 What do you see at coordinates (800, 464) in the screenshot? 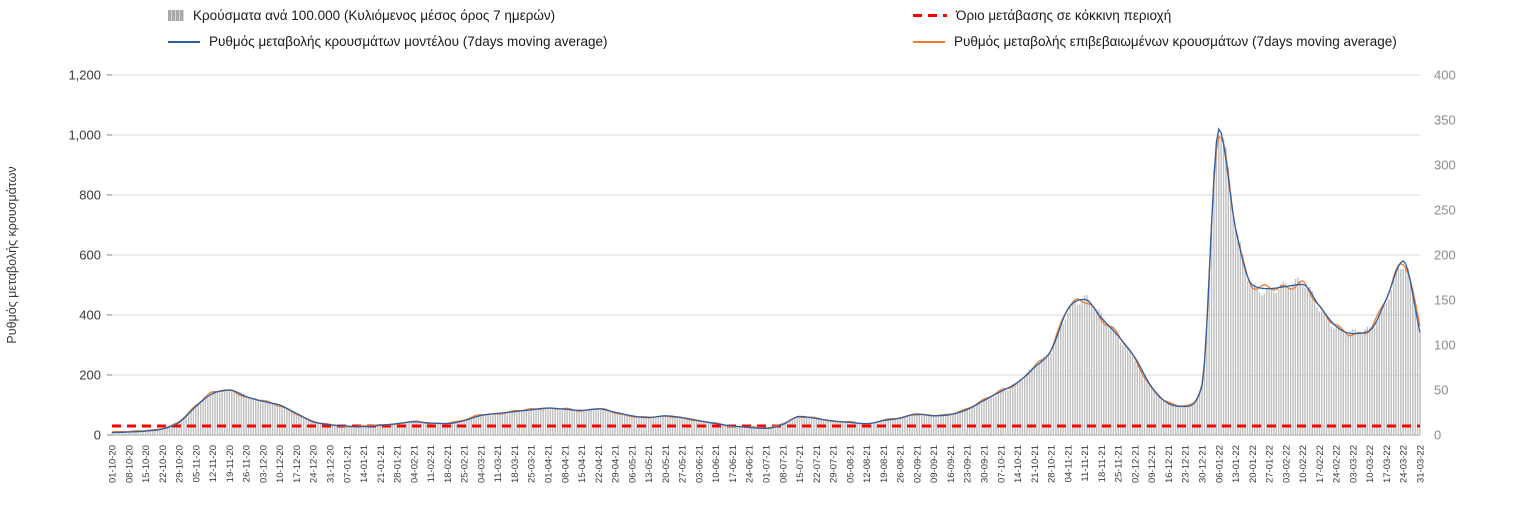
I see `x-tick-label: 15-07-21` at bounding box center [800, 464].